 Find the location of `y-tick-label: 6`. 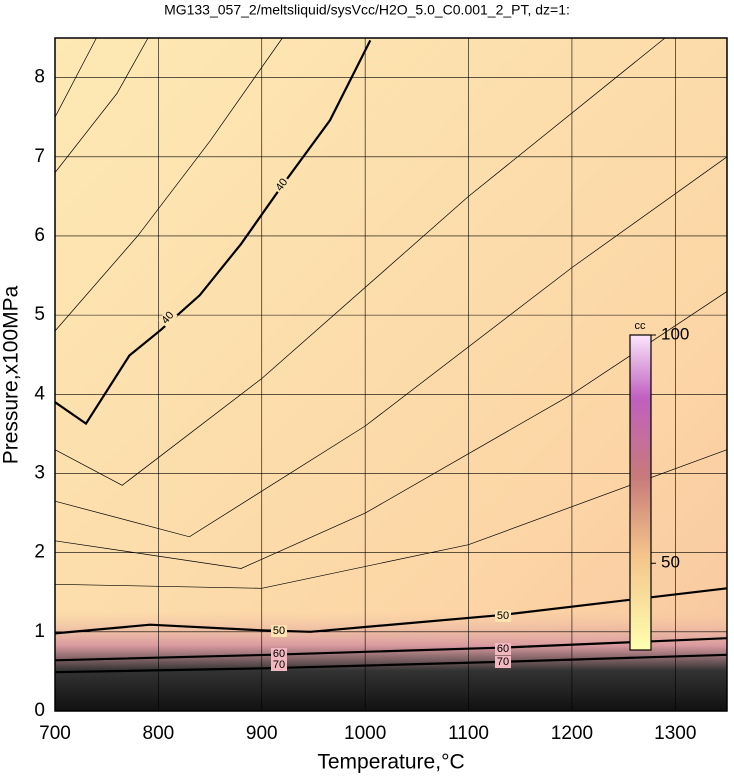

y-tick-label: 6 is located at coordinates (39, 235).